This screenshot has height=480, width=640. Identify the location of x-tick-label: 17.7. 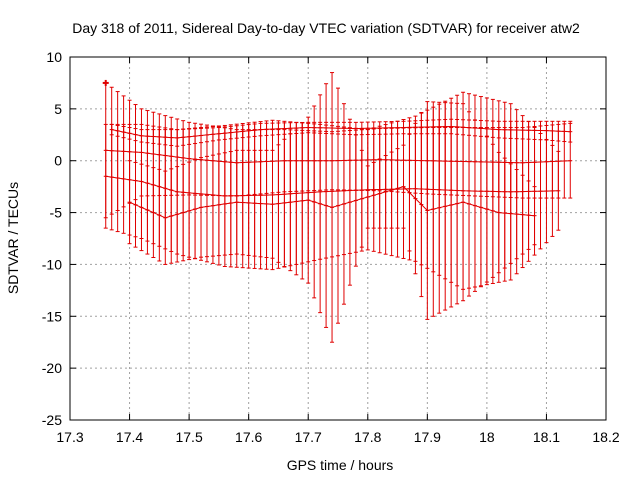
(308, 437).